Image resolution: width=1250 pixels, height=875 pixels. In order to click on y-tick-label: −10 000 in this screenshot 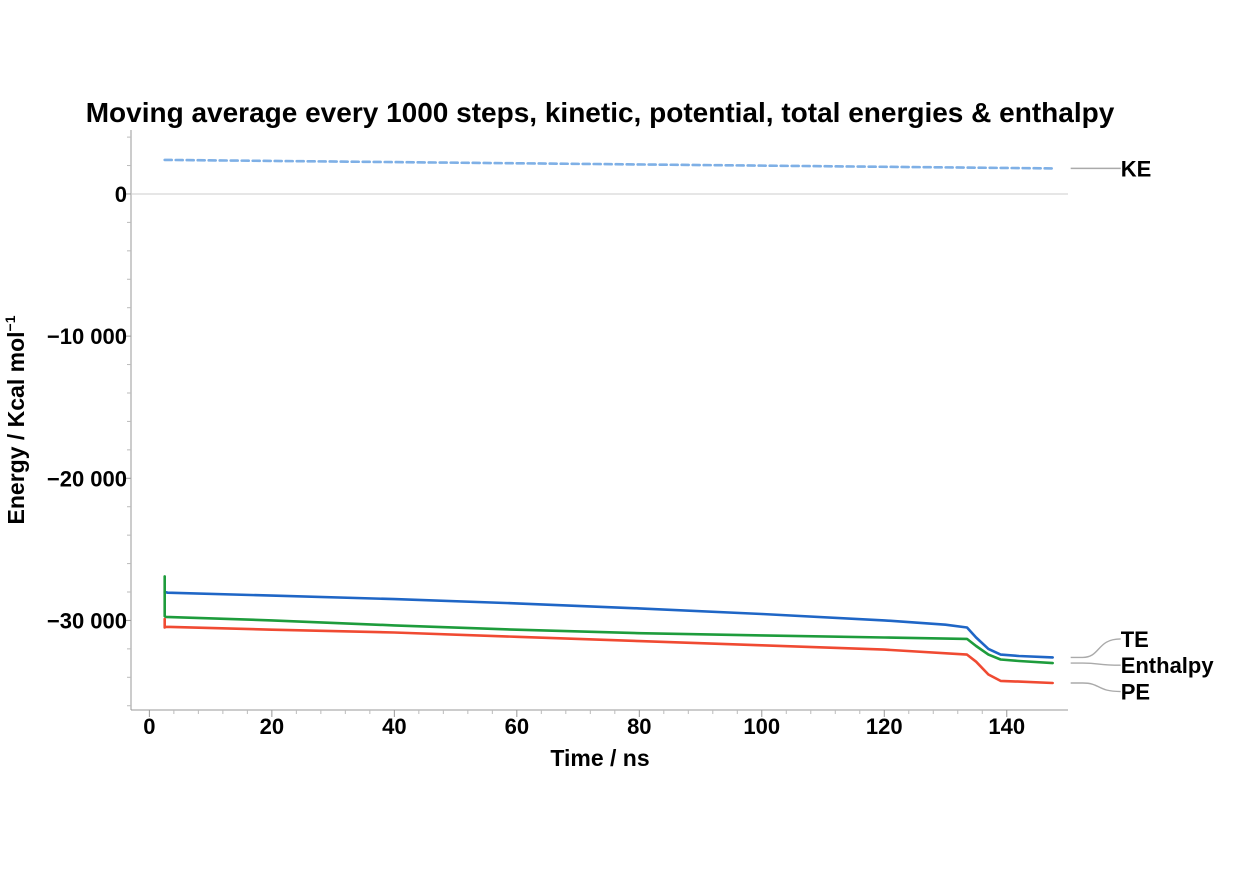, I will do `click(87, 336)`.